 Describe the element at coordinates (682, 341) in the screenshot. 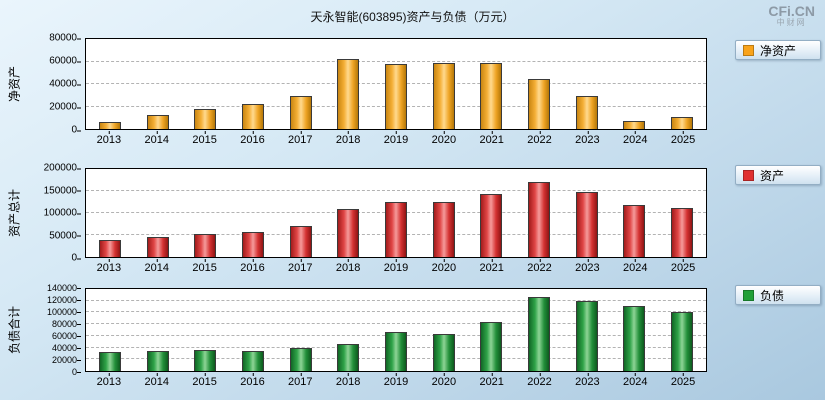

I see `bar-负债合计-2025` at that location.